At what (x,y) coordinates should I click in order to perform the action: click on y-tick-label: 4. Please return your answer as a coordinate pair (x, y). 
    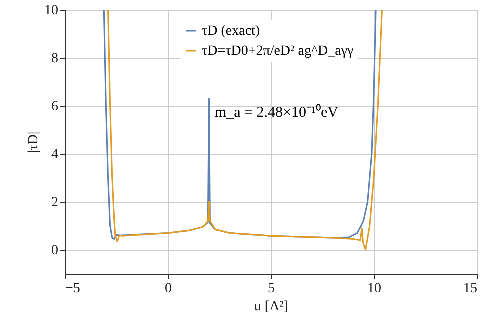
    Looking at the image, I should click on (55, 155).